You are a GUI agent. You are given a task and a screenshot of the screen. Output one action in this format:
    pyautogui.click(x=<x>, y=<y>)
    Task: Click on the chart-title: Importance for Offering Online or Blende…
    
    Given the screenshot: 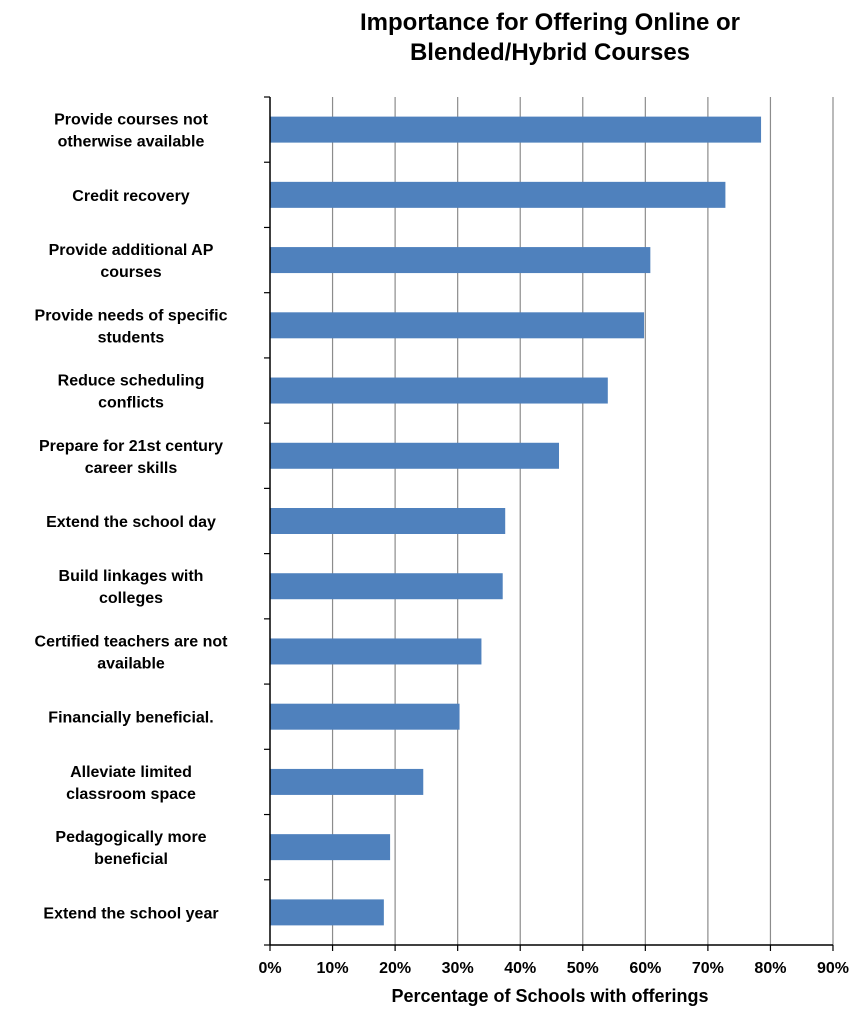 What is the action you would take?
    pyautogui.click(x=550, y=38)
    